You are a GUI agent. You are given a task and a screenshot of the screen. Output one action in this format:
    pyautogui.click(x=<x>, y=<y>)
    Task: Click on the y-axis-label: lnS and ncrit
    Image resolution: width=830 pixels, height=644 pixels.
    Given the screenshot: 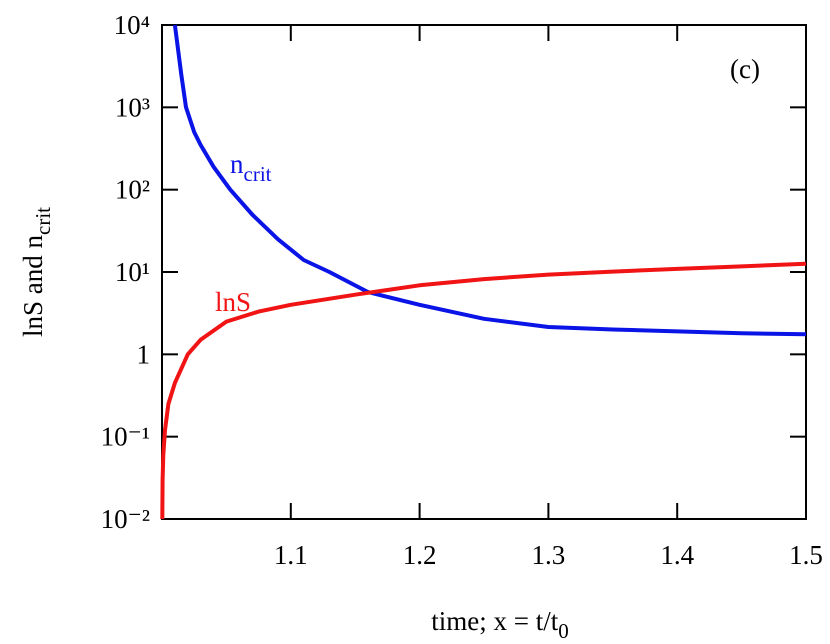 What is the action you would take?
    pyautogui.click(x=36, y=272)
    